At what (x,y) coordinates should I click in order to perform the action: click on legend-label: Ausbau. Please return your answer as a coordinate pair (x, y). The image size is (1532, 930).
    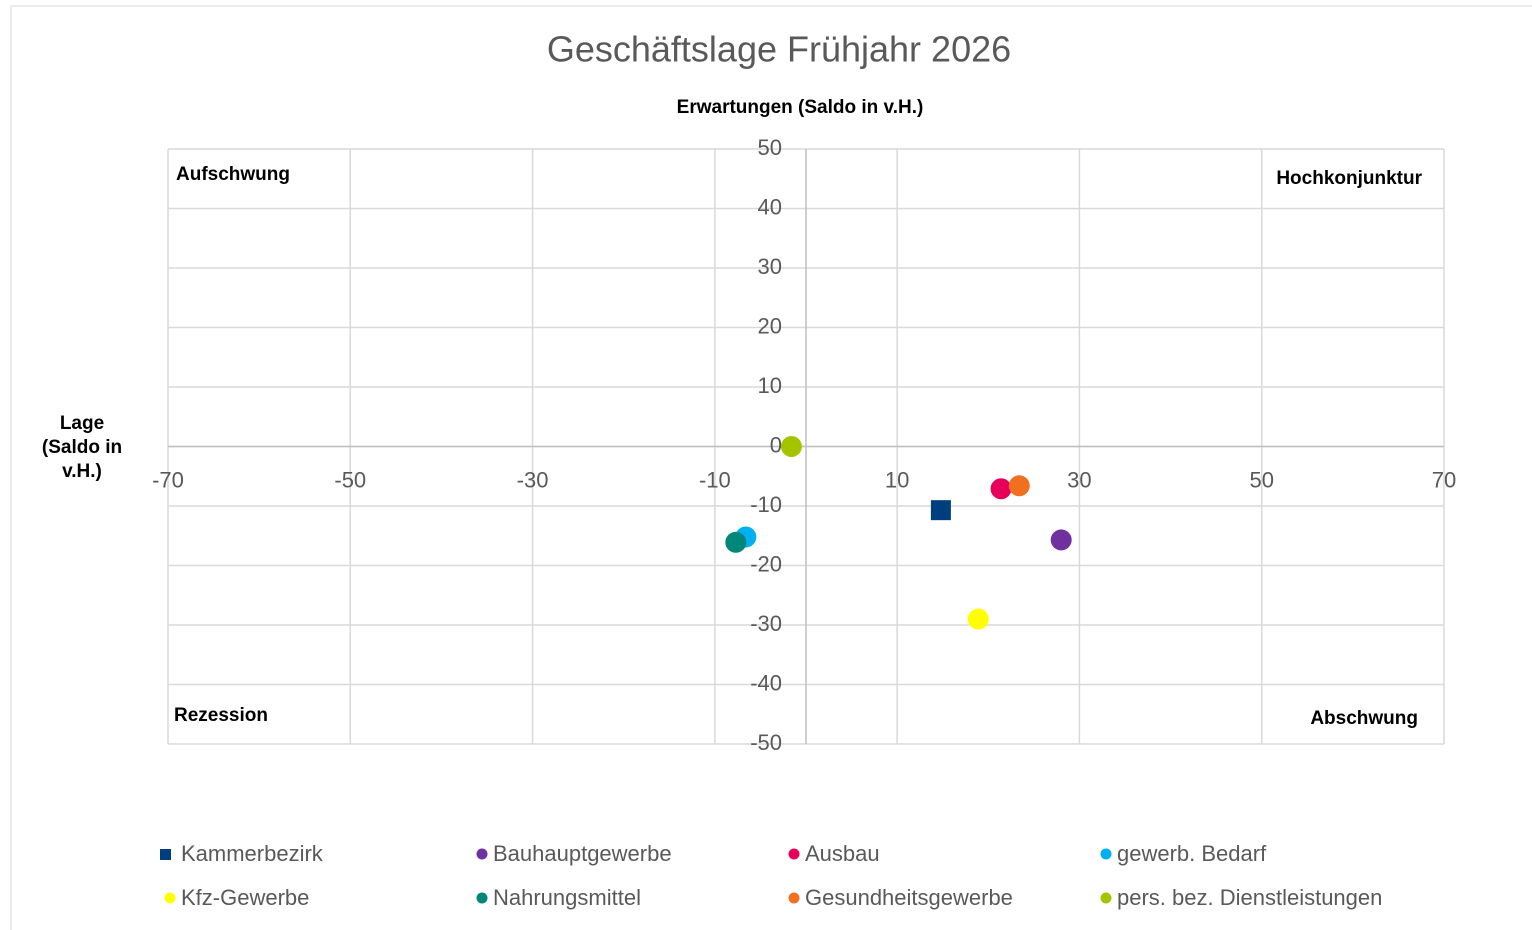
    Looking at the image, I should click on (842, 853).